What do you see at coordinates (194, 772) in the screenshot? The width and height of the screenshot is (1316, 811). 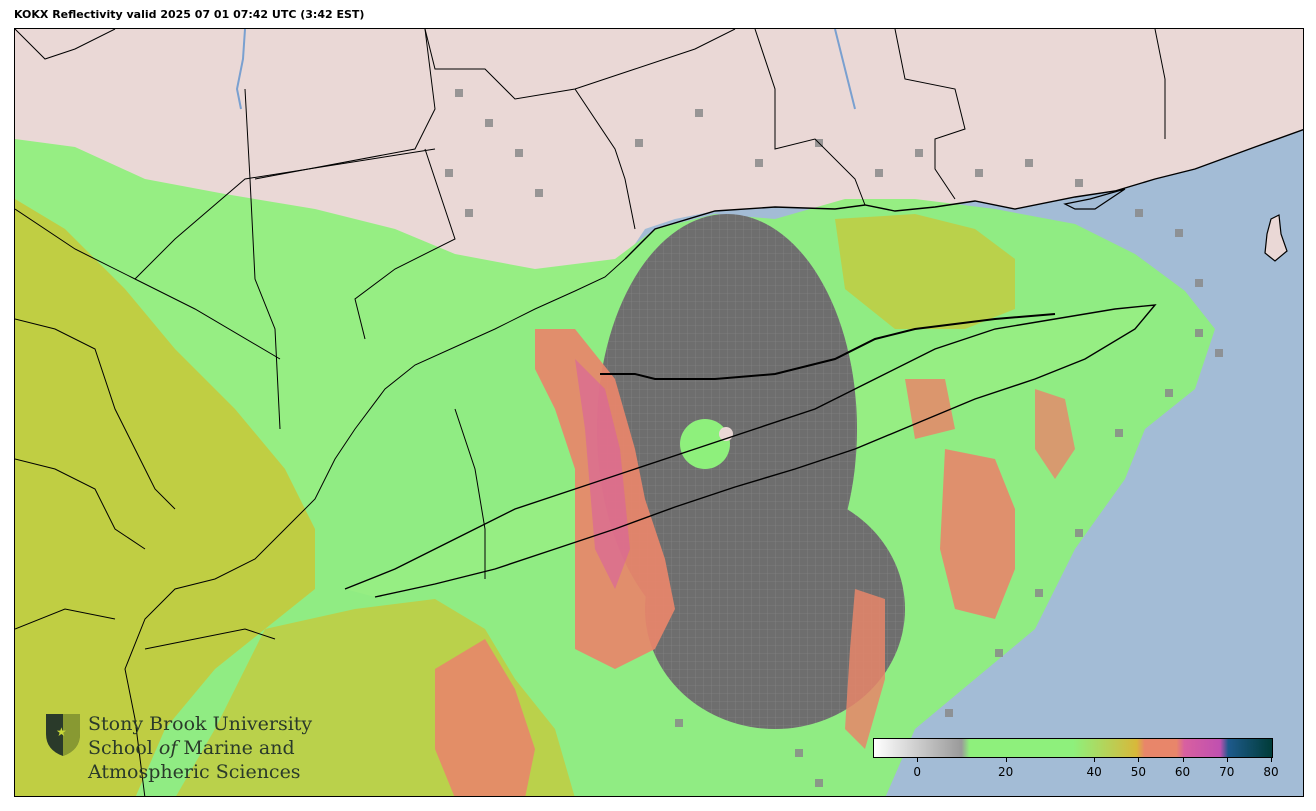 I see `logo-line-3: Atmospheric Sciences` at bounding box center [194, 772].